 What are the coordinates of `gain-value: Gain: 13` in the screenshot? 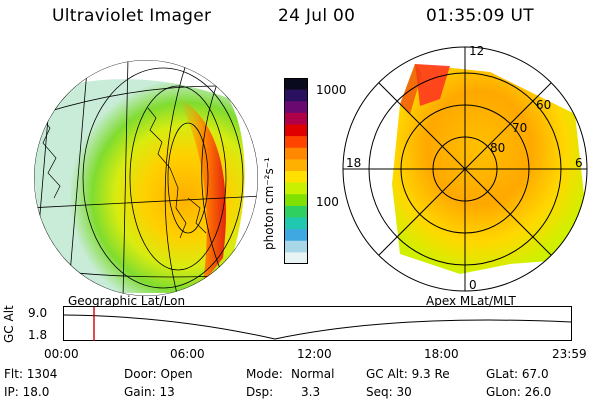 It's located at (149, 392).